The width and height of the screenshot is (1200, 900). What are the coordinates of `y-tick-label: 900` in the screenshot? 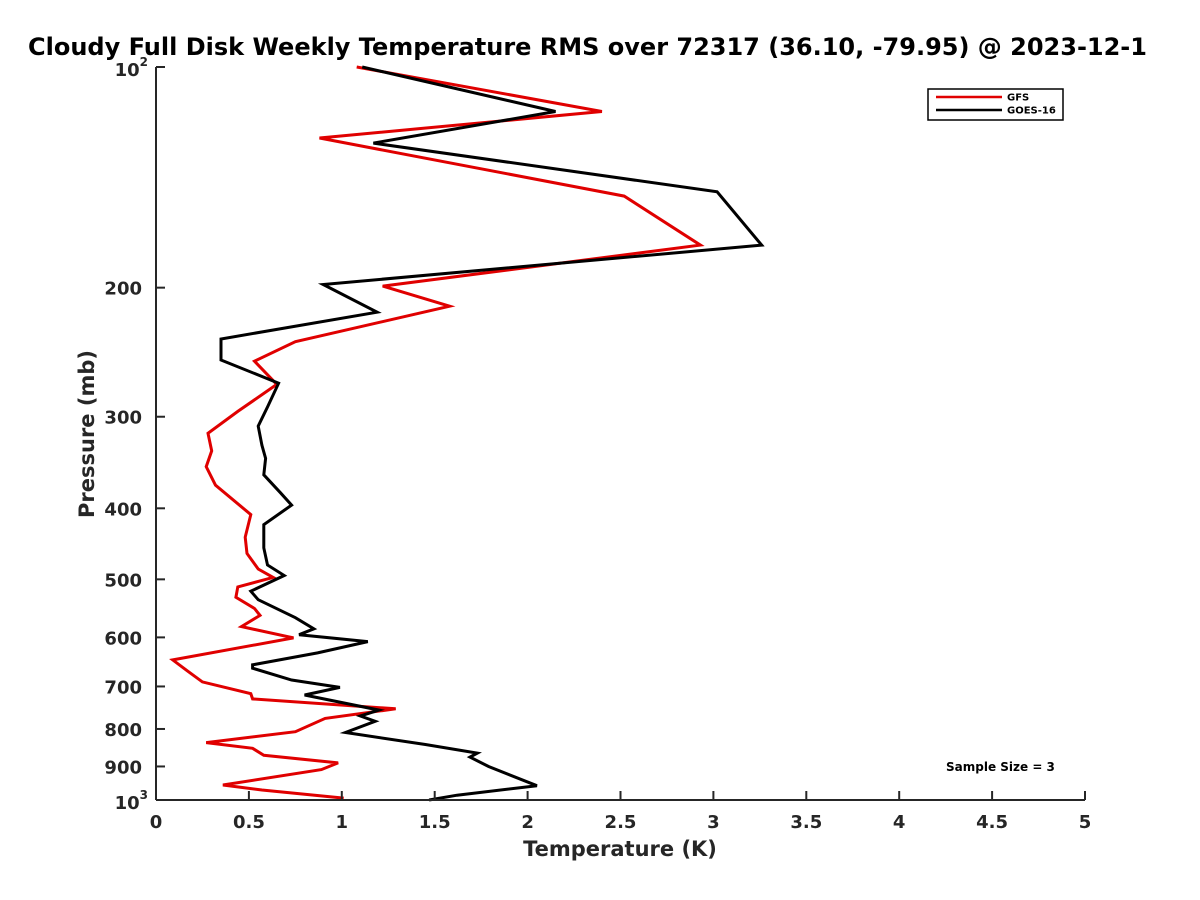 It's located at (123, 767).